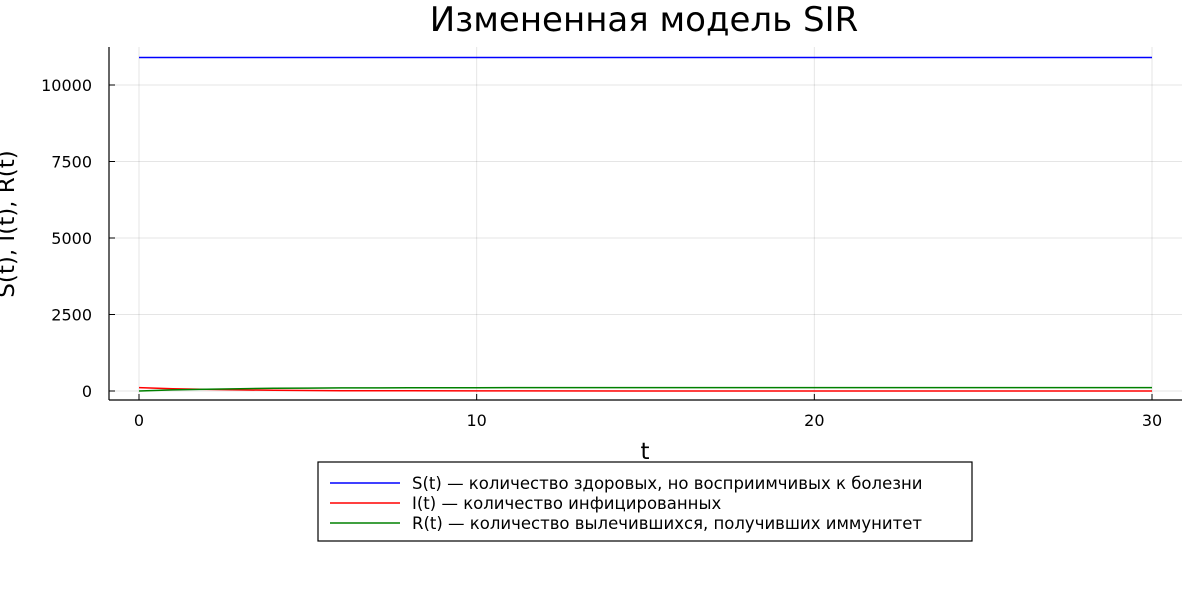 The image size is (1200, 600). What do you see at coordinates (644, 20) in the screenshot?
I see `chart-title: Измененная модель SIR` at bounding box center [644, 20].